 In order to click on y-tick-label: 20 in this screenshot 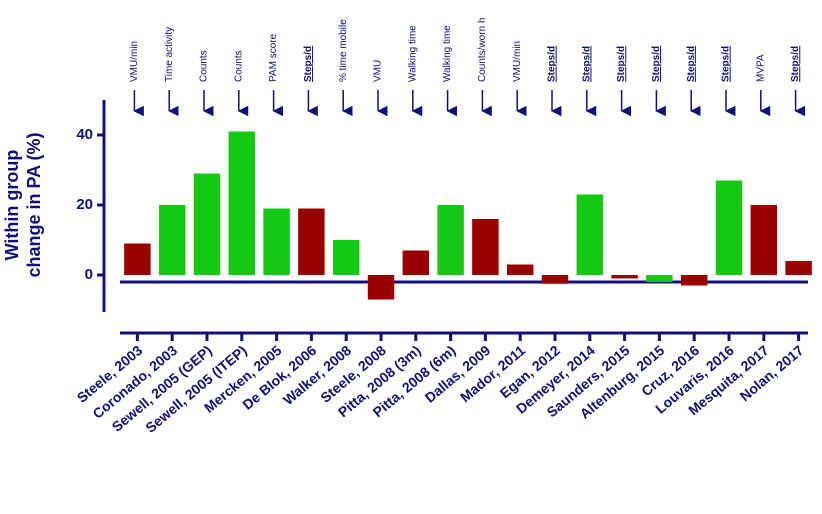, I will do `click(84, 204)`.